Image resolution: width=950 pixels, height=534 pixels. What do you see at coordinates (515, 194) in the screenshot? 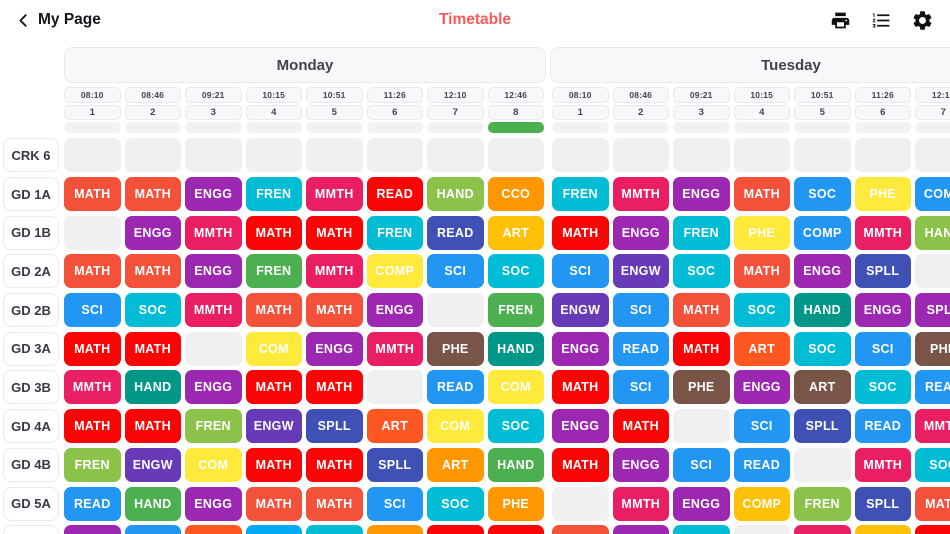
I see `lesson-cell: CCO` at bounding box center [515, 194].